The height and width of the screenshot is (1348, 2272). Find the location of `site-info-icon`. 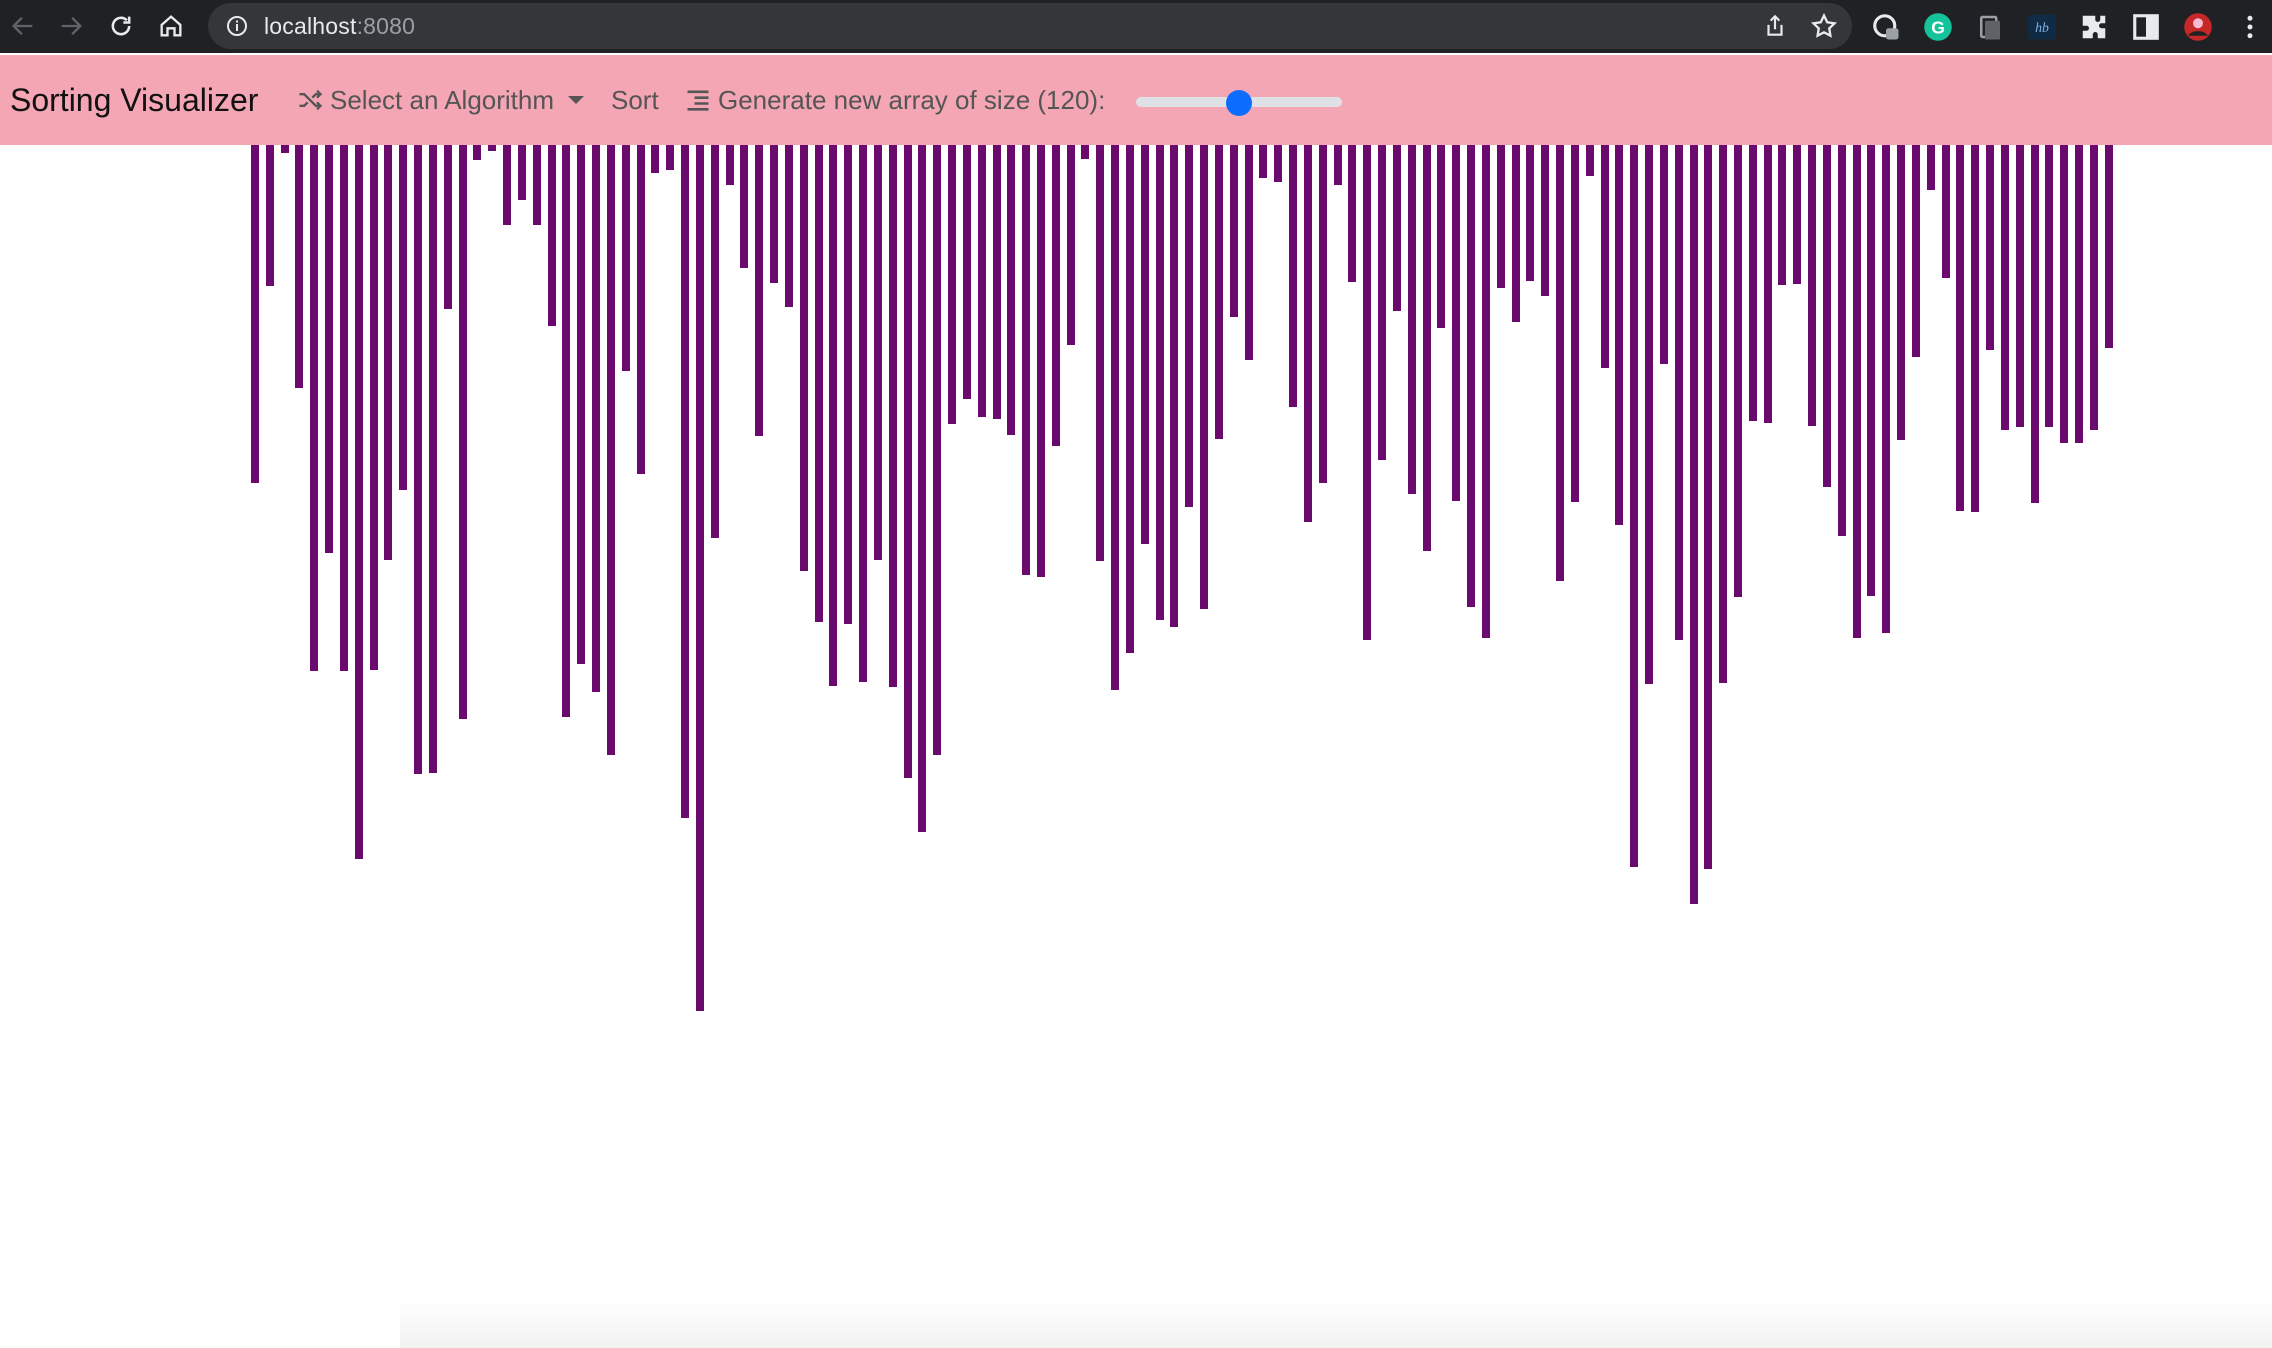

site-info-icon is located at coordinates (237, 26).